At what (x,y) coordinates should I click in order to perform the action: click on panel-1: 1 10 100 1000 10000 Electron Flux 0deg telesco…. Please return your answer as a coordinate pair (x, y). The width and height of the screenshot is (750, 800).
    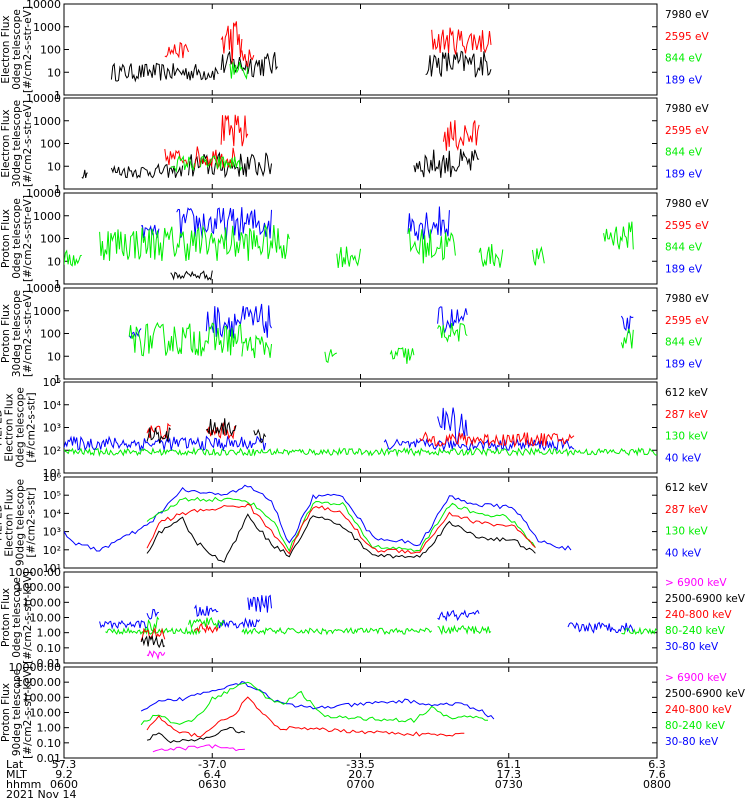
    Looking at the image, I should click on (355, 51).